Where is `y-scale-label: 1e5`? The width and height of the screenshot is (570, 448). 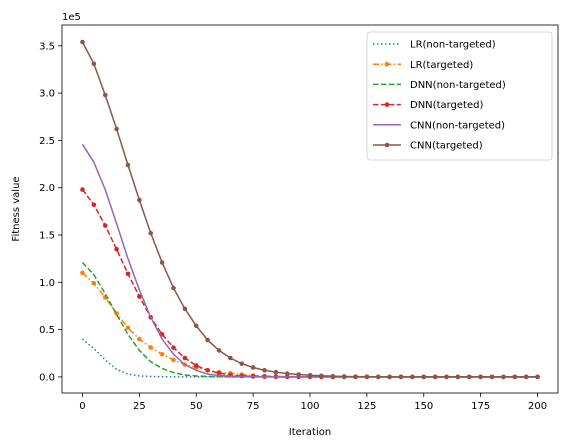 y-scale-label: 1e5 is located at coordinates (71, 17).